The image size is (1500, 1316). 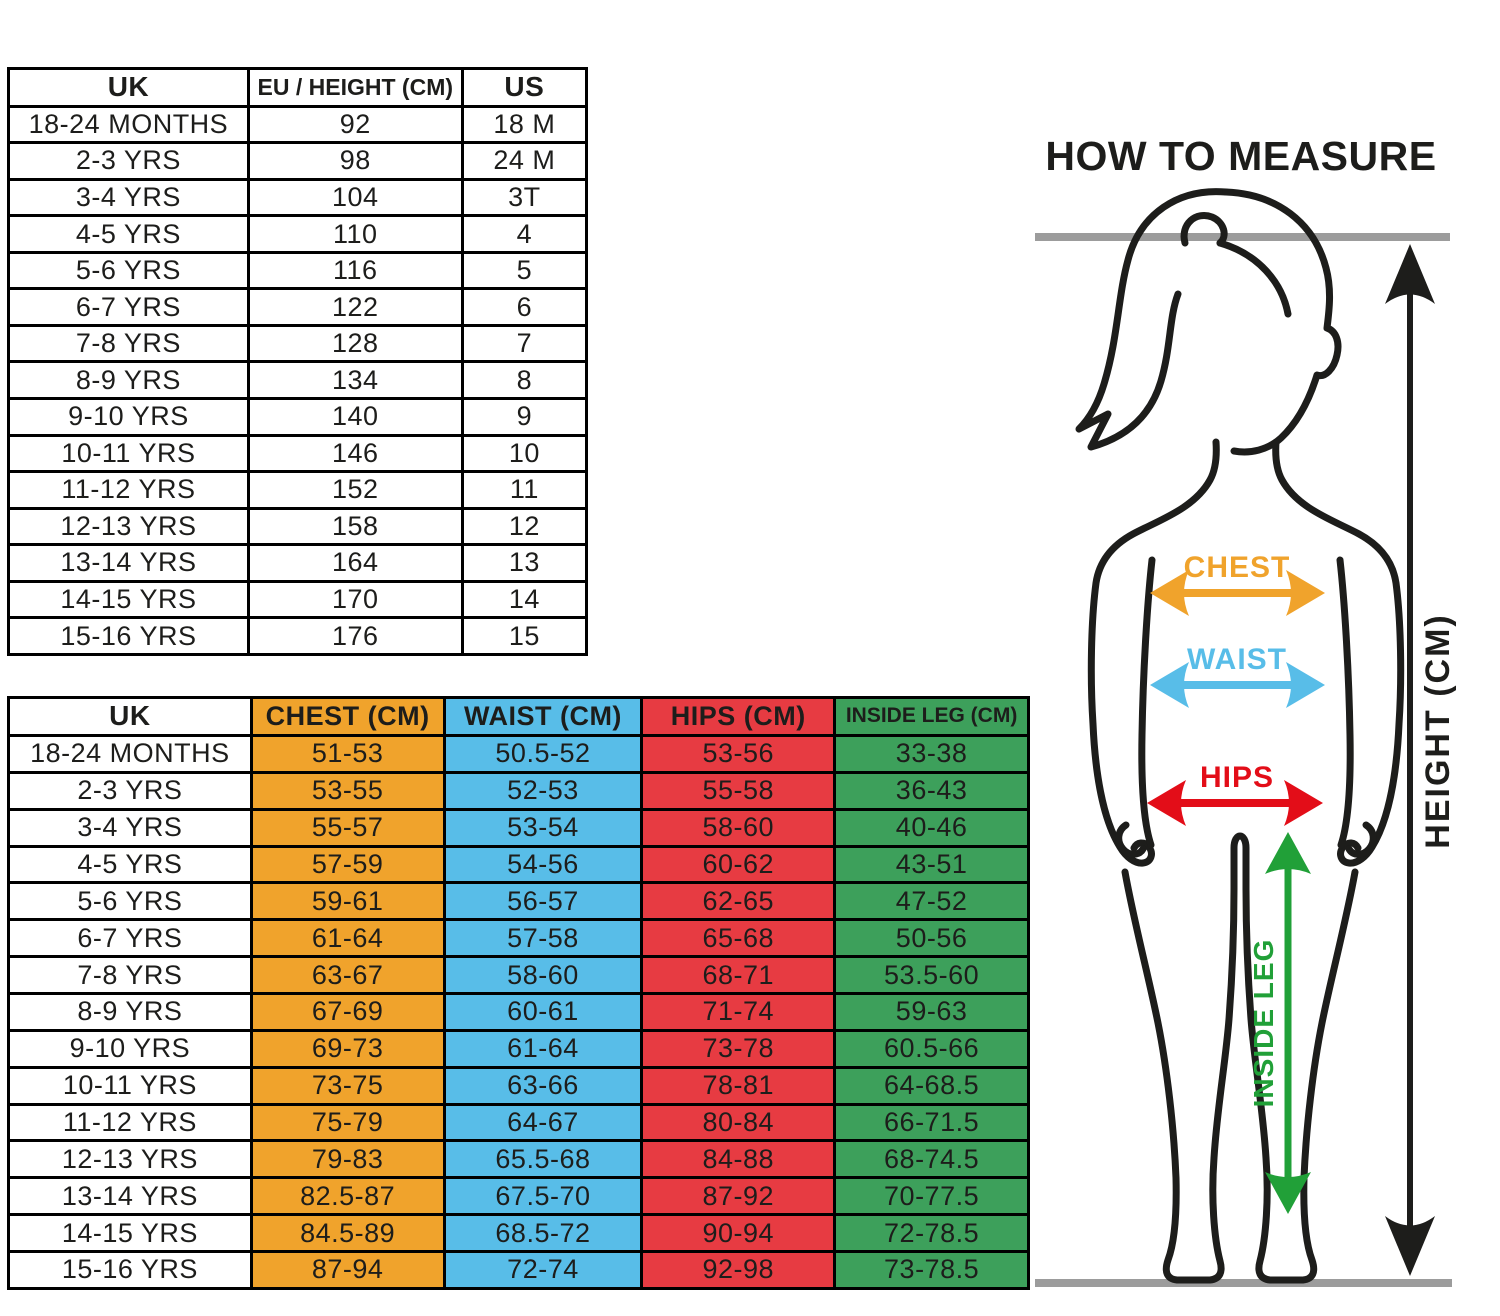 I want to click on table-cell: 13-14 YRS, so click(x=130, y=1196).